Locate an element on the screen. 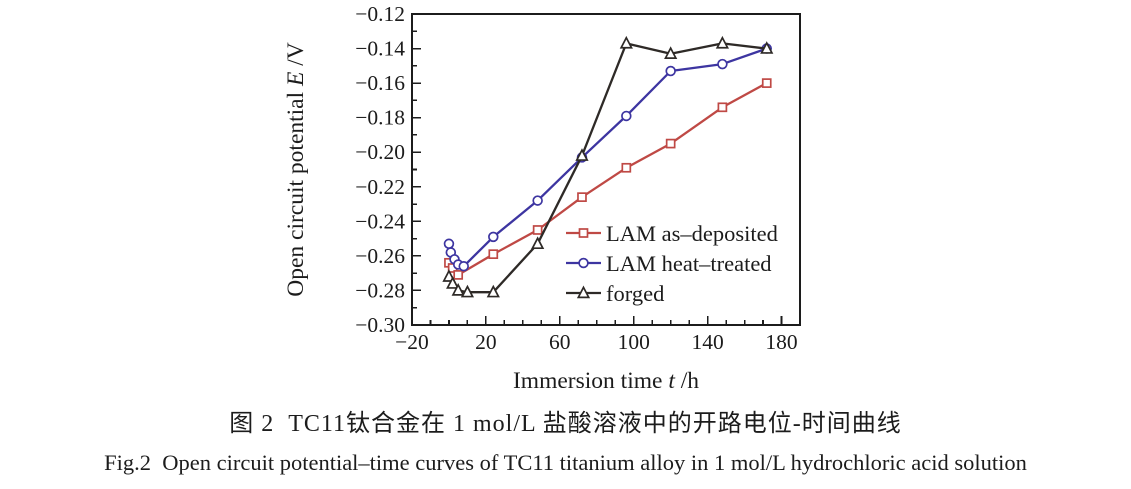  chart-legend: LAM as–deposited LAM heat–treated forged is located at coordinates (672, 263).